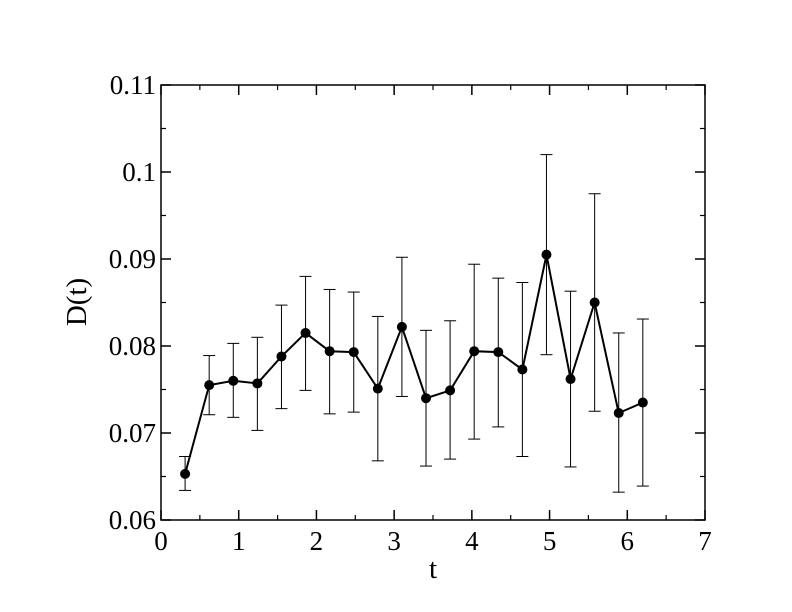 The height and width of the screenshot is (612, 792). Describe the element at coordinates (132, 520) in the screenshot. I see `y-tick-label: 0.06` at that location.